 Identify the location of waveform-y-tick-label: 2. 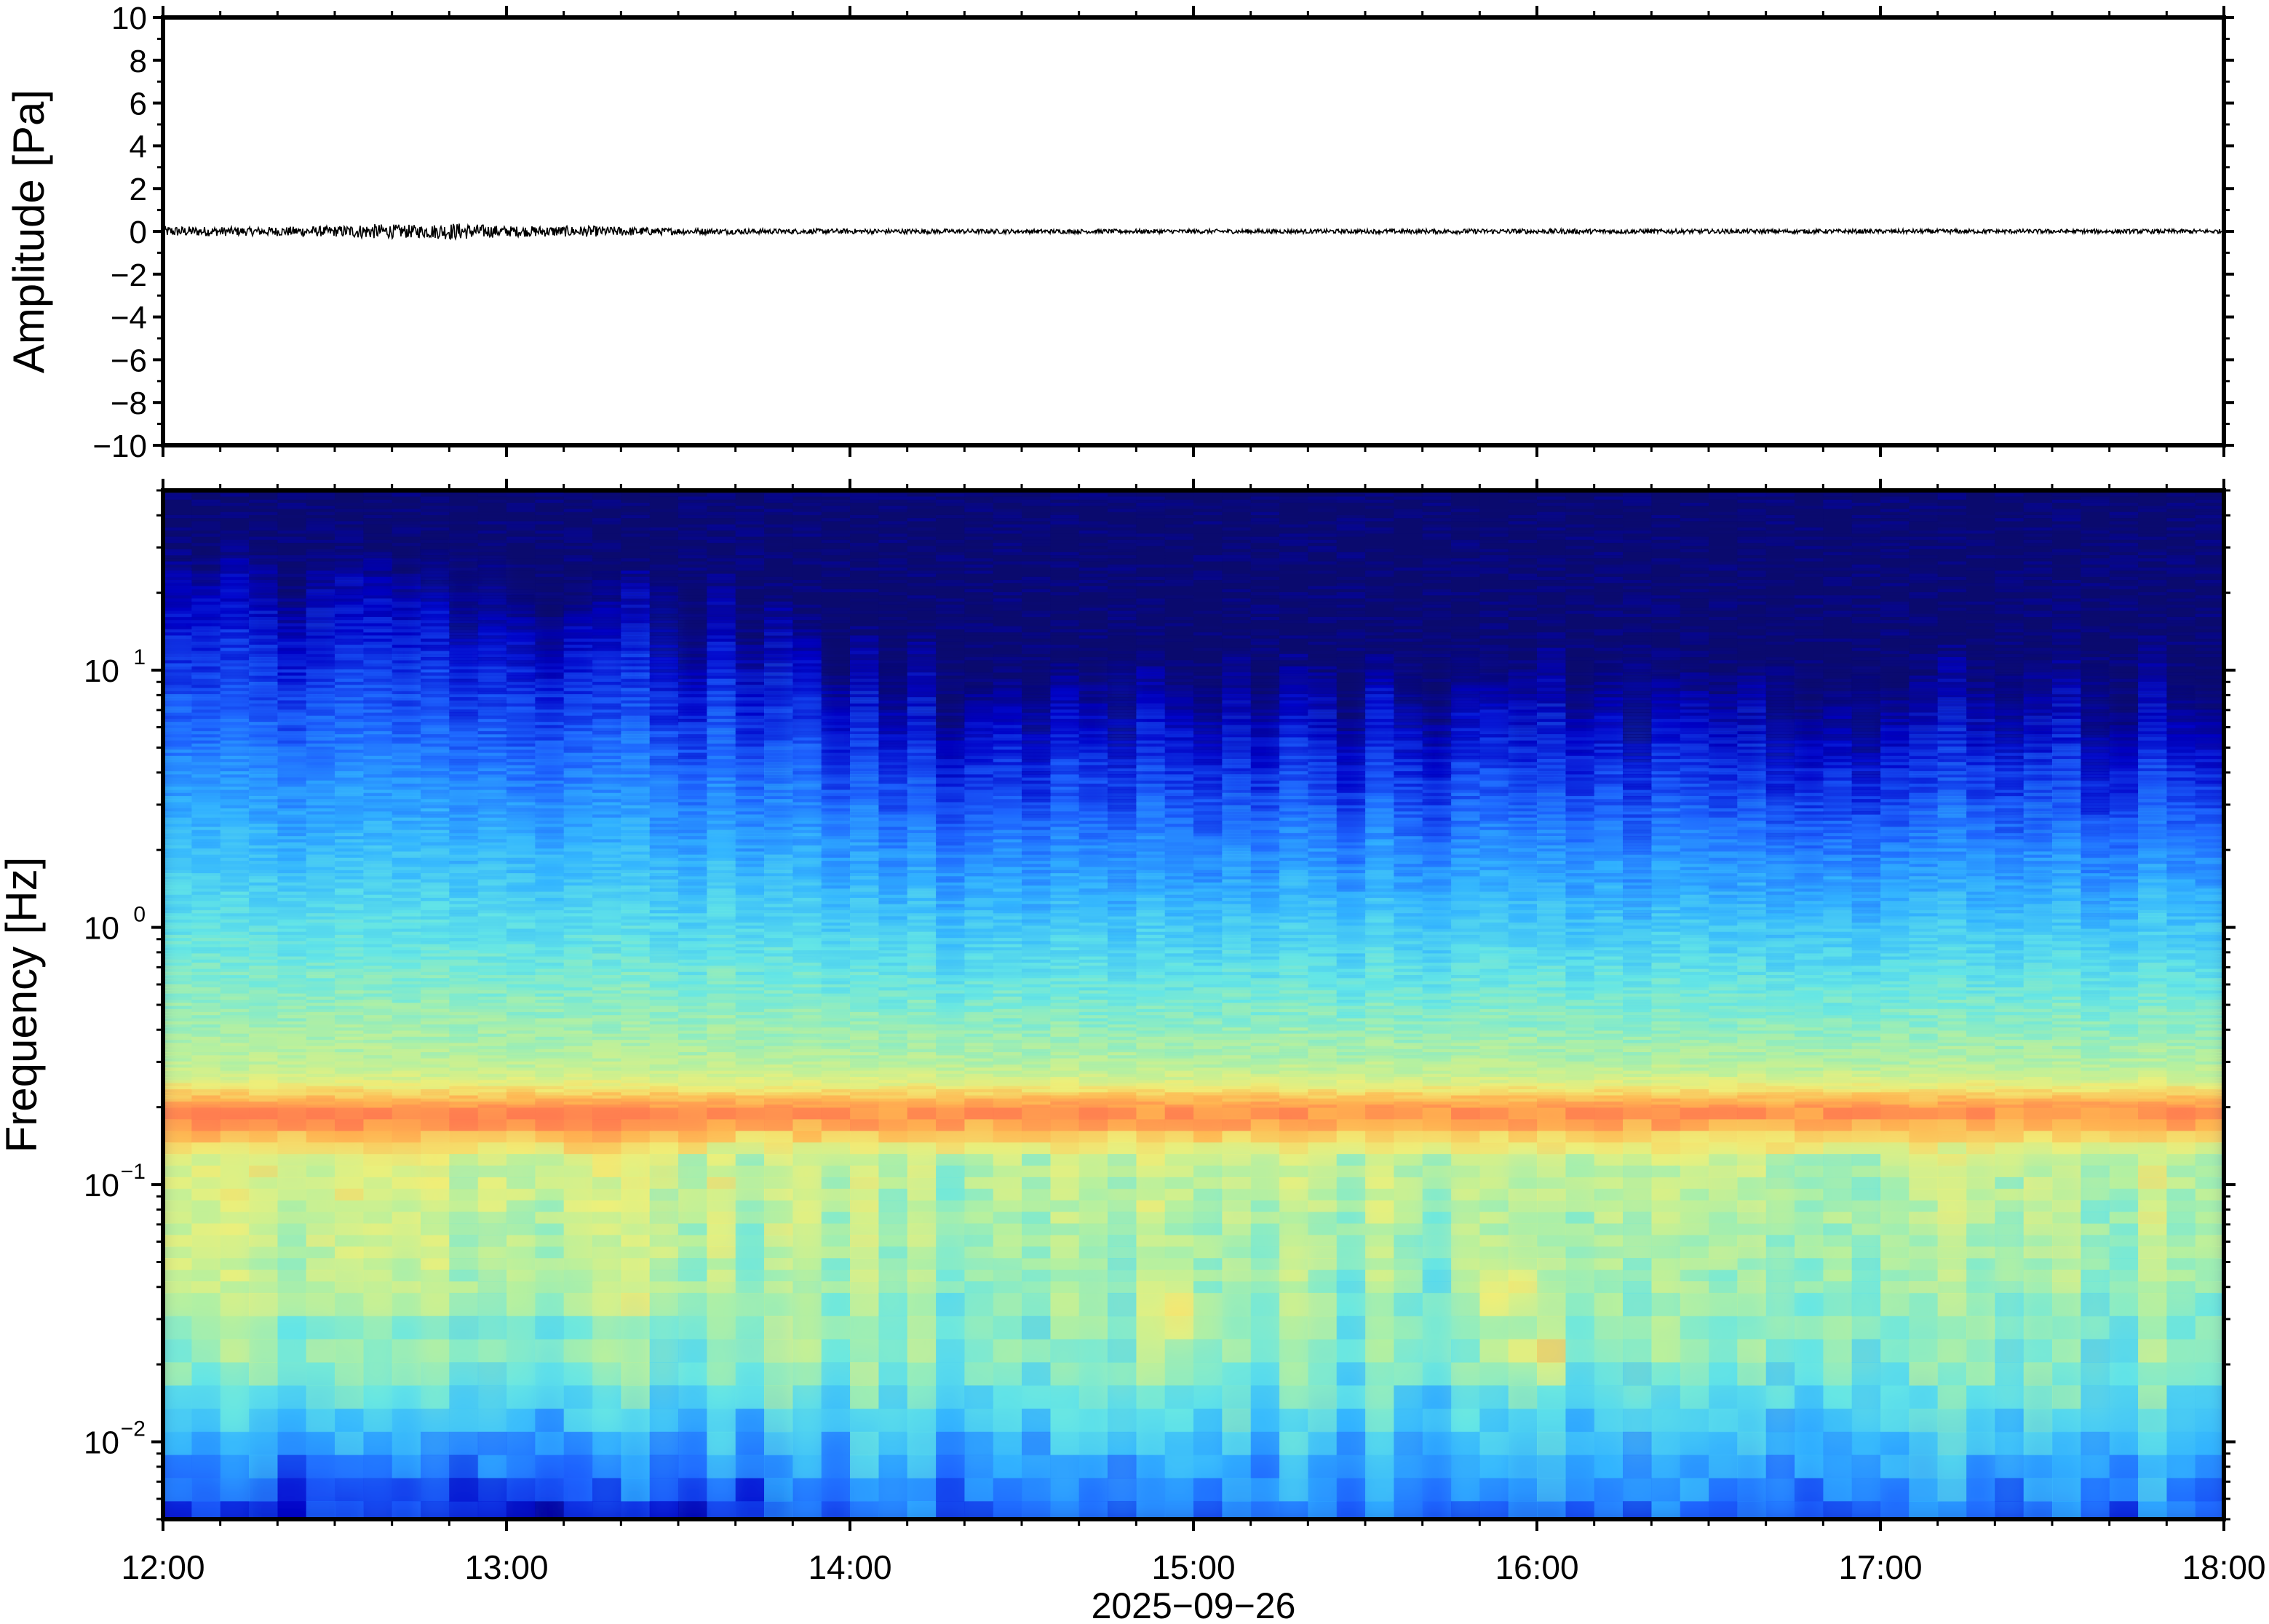
(138, 189).